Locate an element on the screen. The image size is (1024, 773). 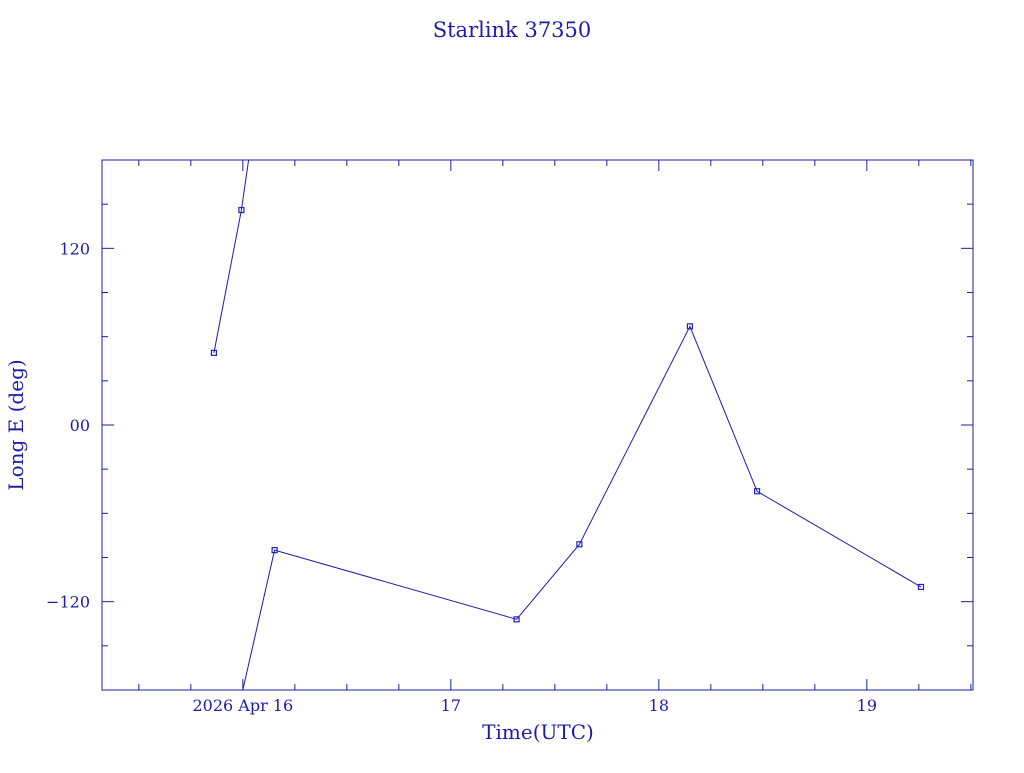
x-tick-label: 18 is located at coordinates (659, 705).